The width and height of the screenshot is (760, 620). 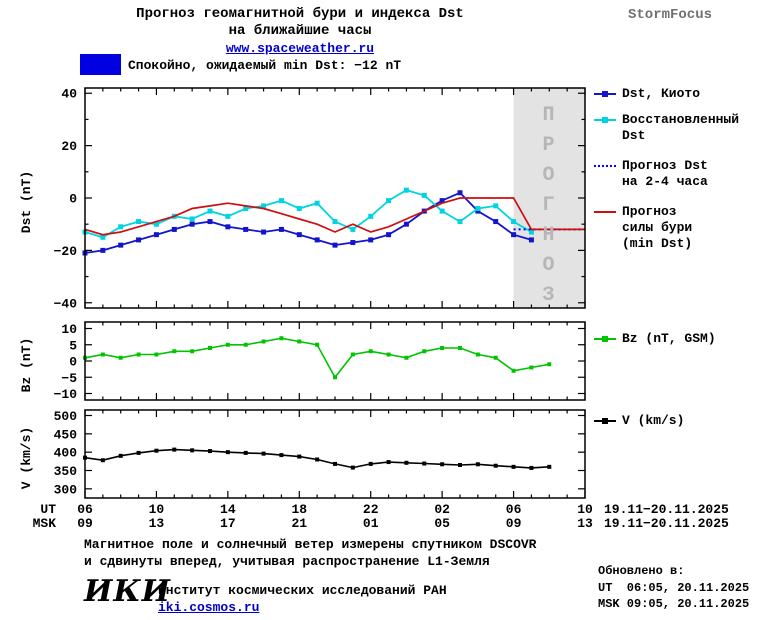 I want to click on svg-text: 5, so click(x=73, y=345).